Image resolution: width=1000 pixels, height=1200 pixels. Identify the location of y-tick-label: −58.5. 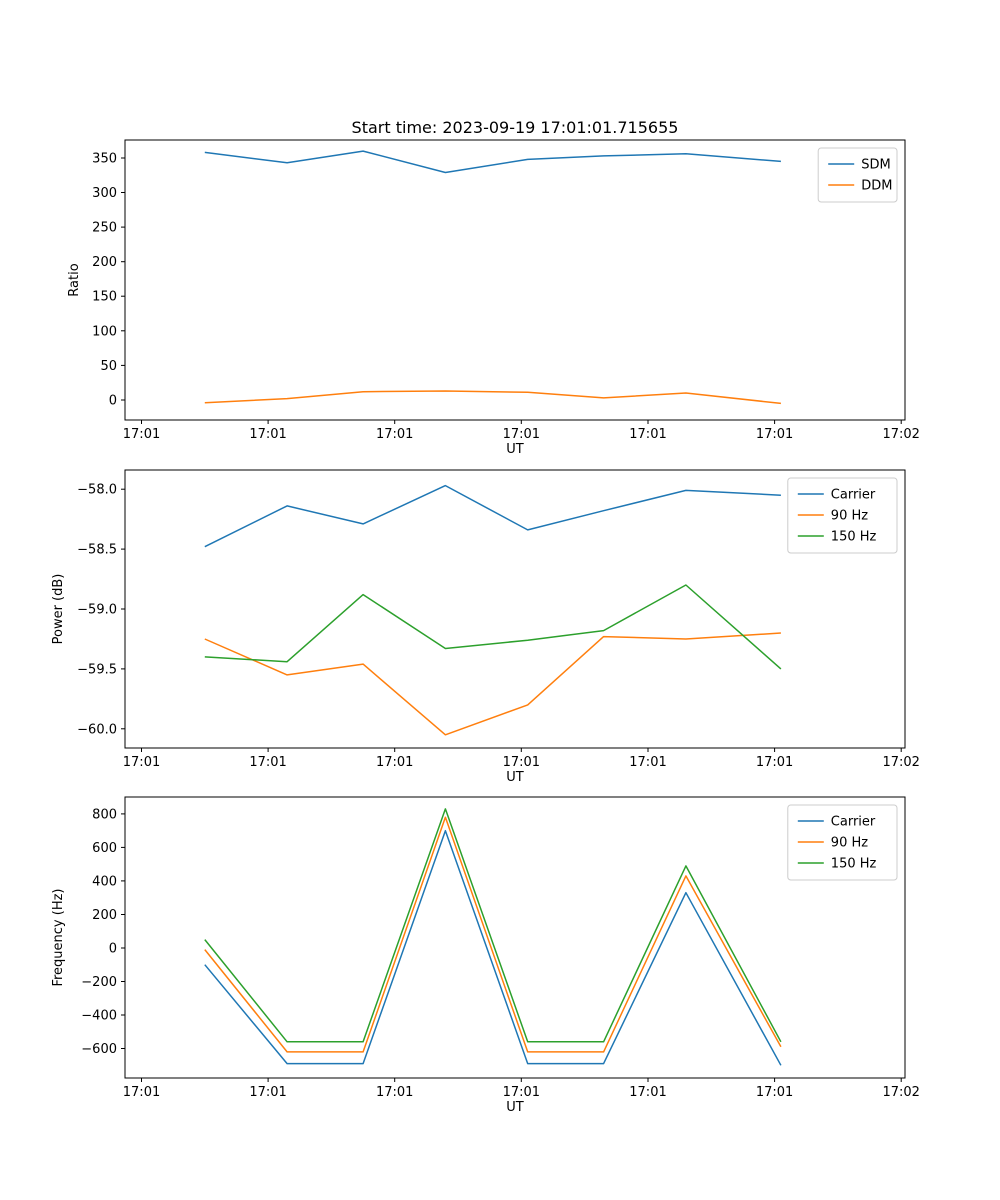
(97, 550).